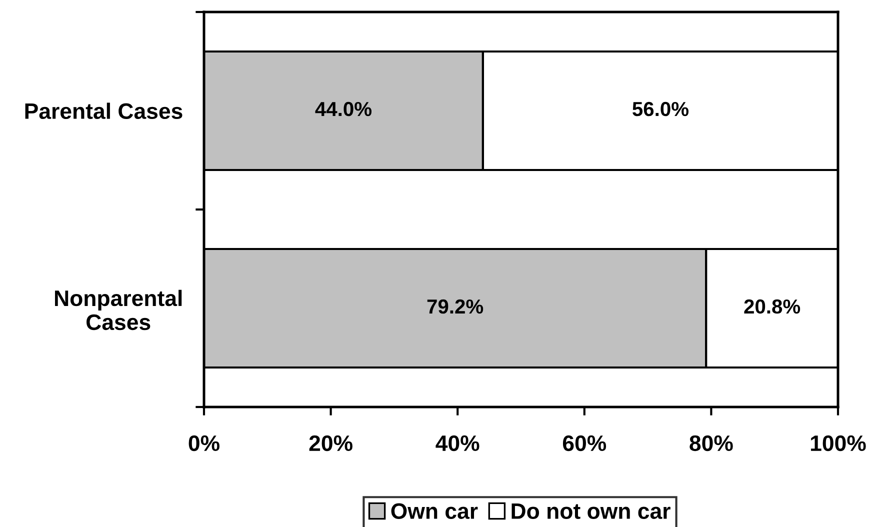 The image size is (872, 527). Describe the element at coordinates (838, 443) in the screenshot. I see `x-tick-label: 100%` at that location.